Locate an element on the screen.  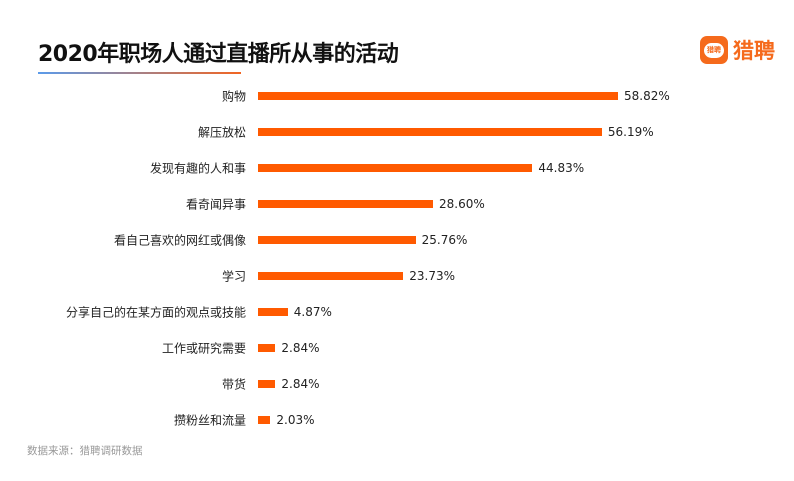
data-label: 44.83% is located at coordinates (561, 168).